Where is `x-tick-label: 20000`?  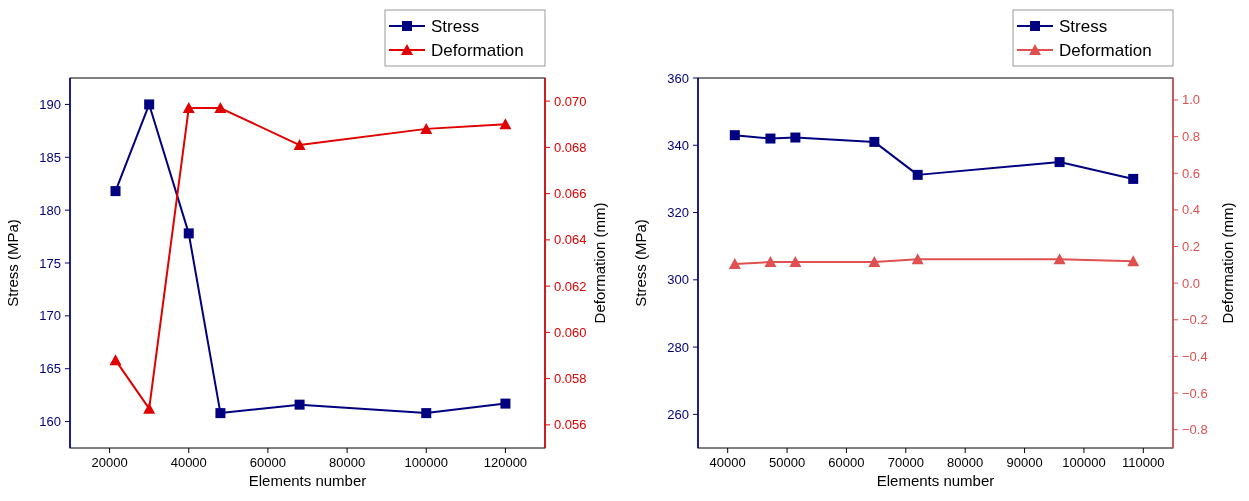 x-tick-label: 20000 is located at coordinates (109, 462).